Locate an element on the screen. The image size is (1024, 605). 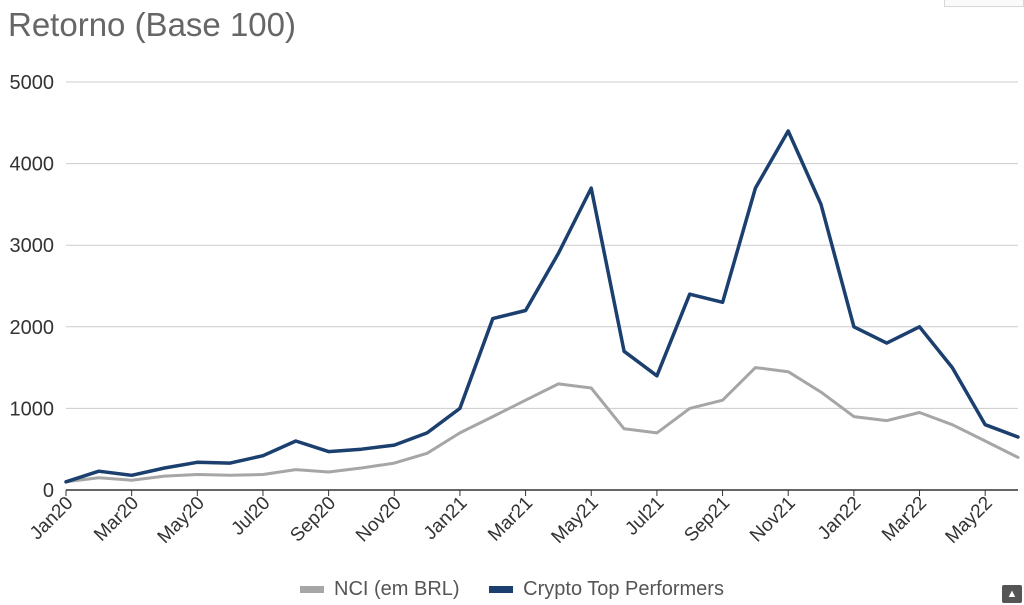
x-tick-label: Jan22 is located at coordinates (839, 518).